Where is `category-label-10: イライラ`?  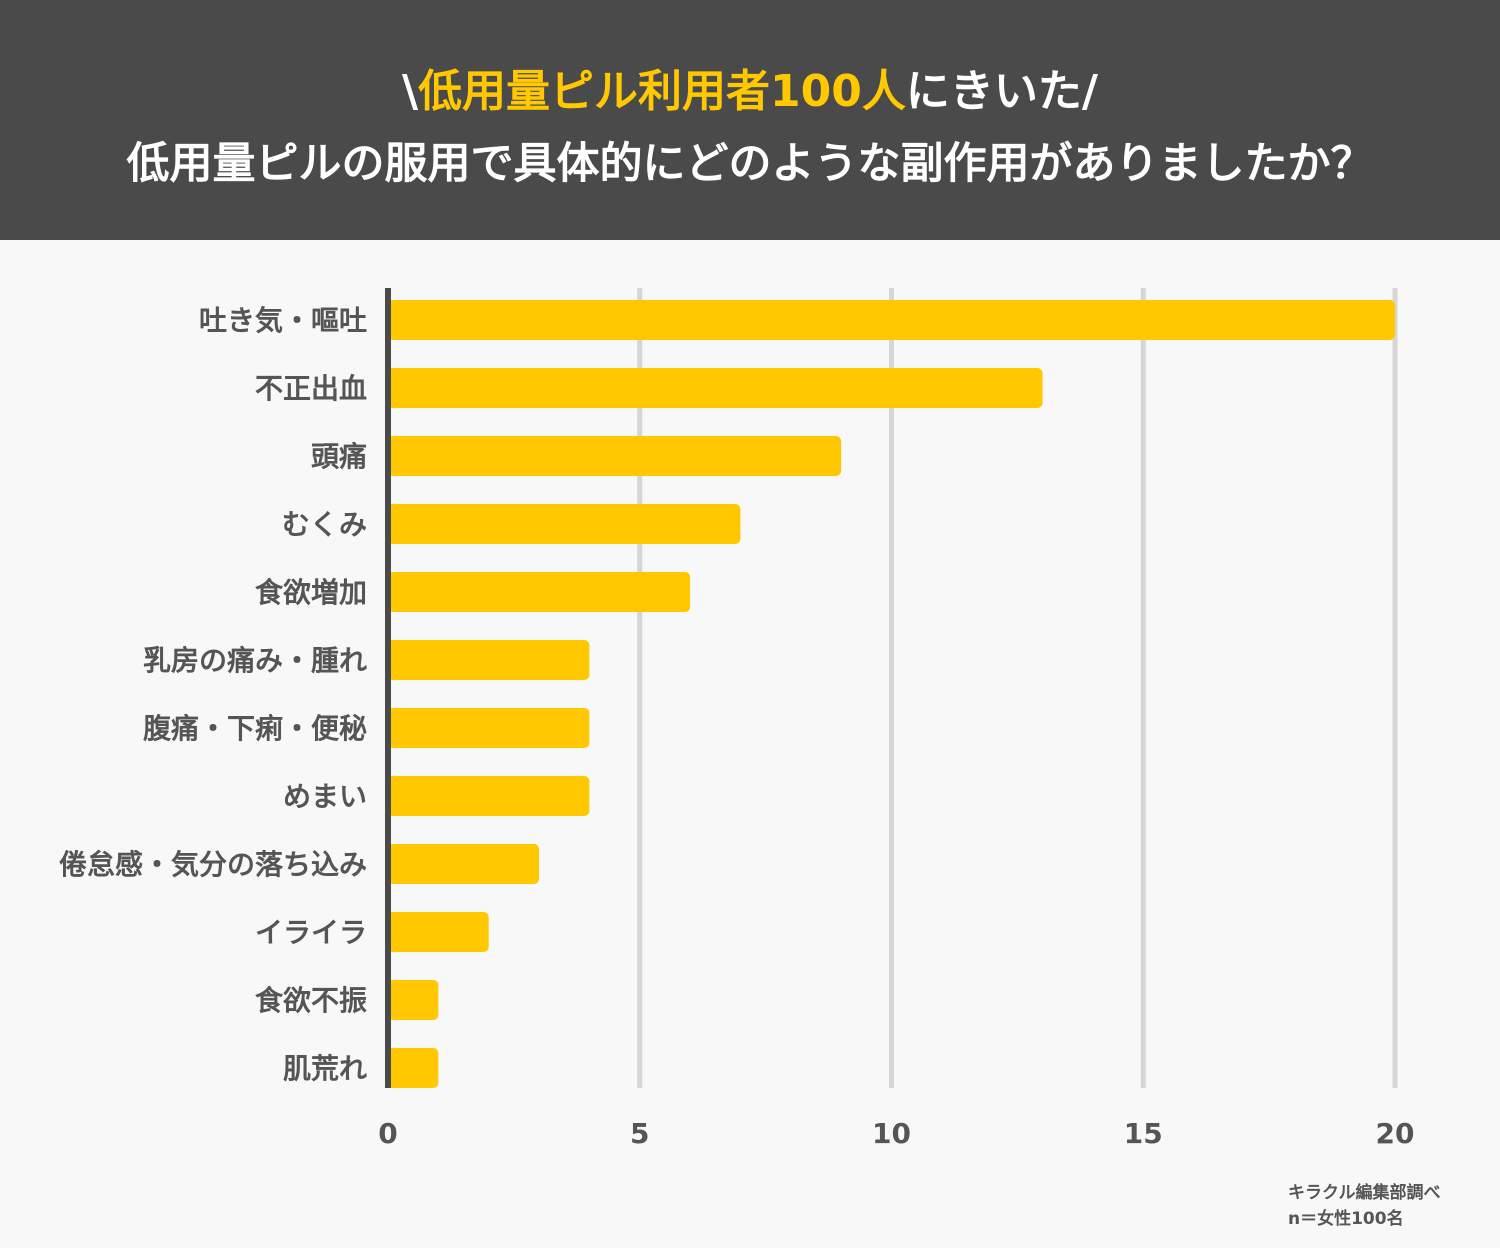
category-label-10: イライラ is located at coordinates (311, 932).